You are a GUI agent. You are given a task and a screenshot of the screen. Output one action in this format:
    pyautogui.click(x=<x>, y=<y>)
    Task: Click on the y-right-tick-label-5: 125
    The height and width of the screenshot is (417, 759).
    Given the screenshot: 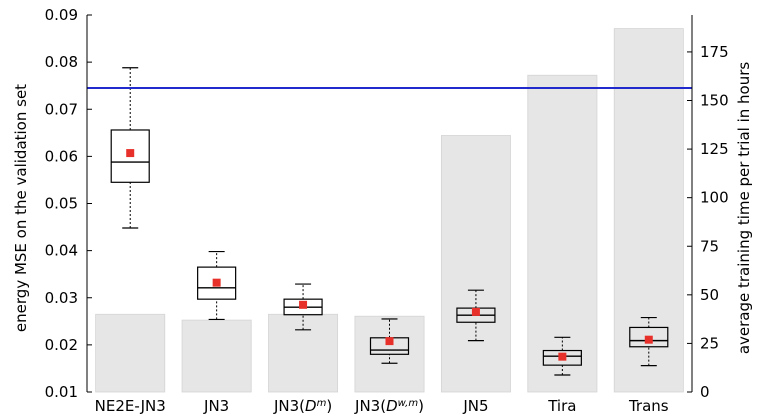 What is the action you would take?
    pyautogui.click(x=714, y=149)
    